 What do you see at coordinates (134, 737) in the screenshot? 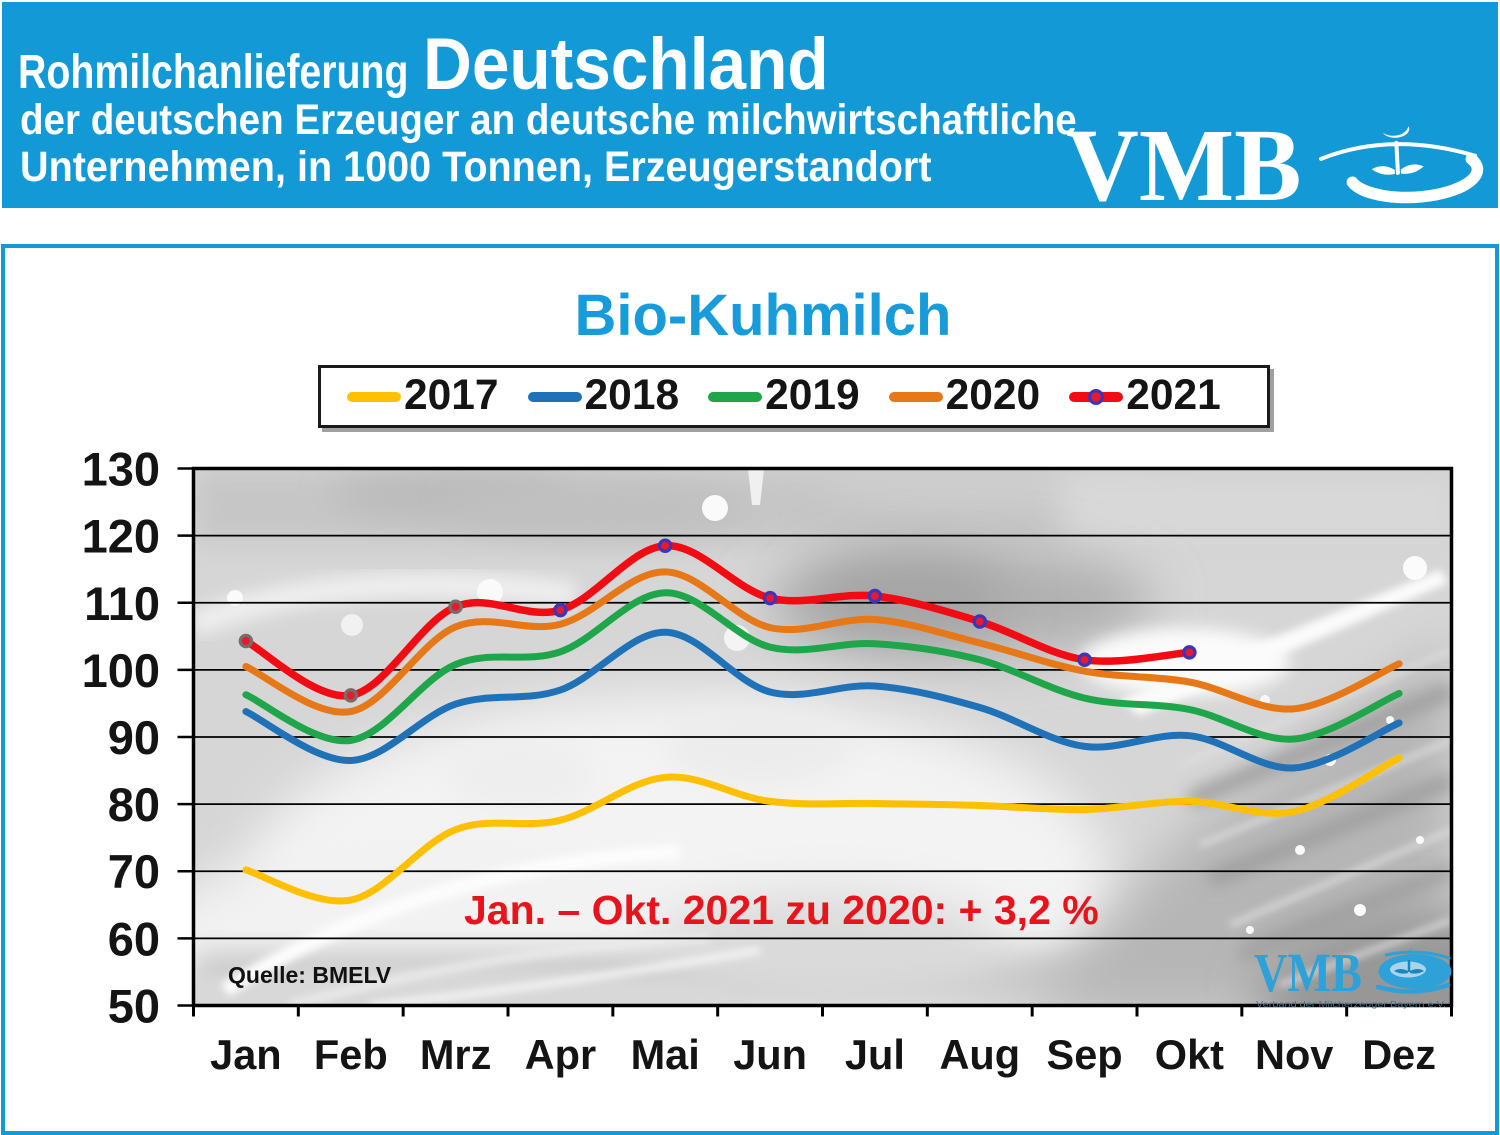
I see `svg-text: 90` at bounding box center [134, 737].